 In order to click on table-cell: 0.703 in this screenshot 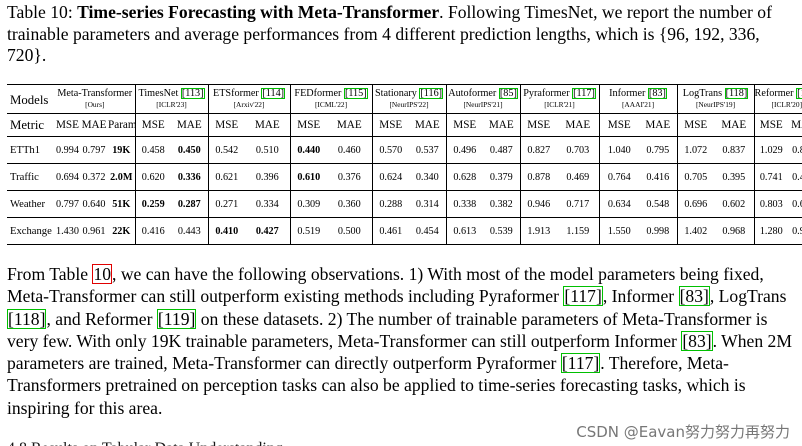, I will do `click(578, 150)`.